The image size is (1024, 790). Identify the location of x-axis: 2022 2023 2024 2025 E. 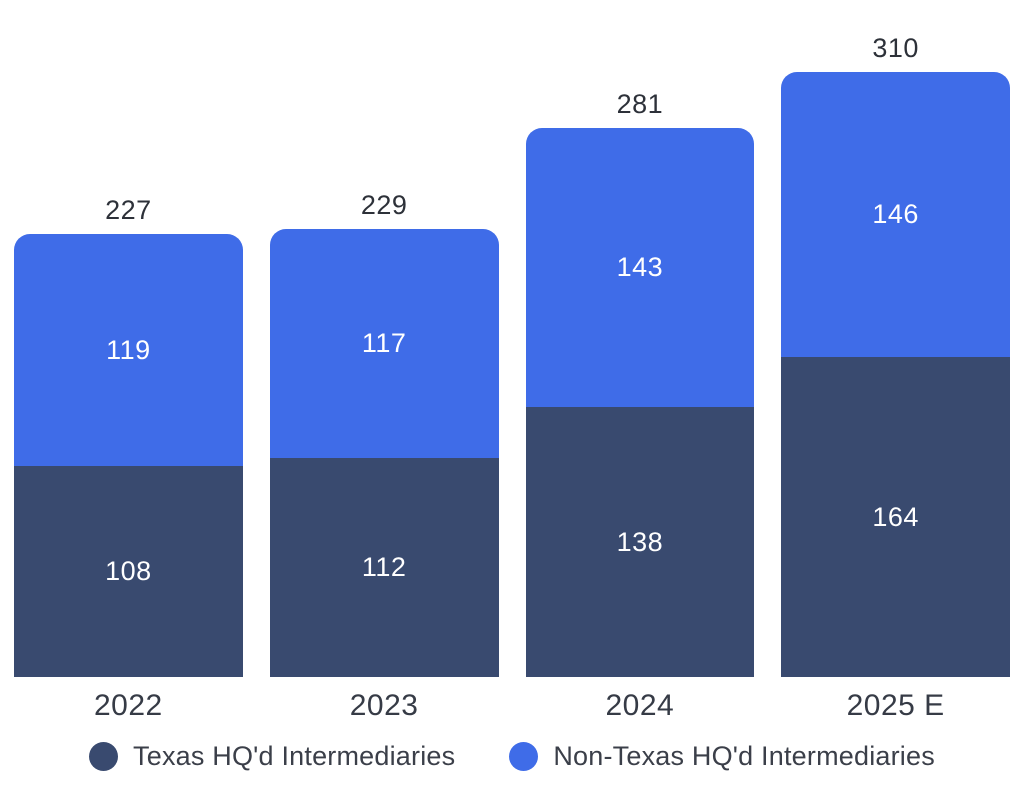
(512, 706).